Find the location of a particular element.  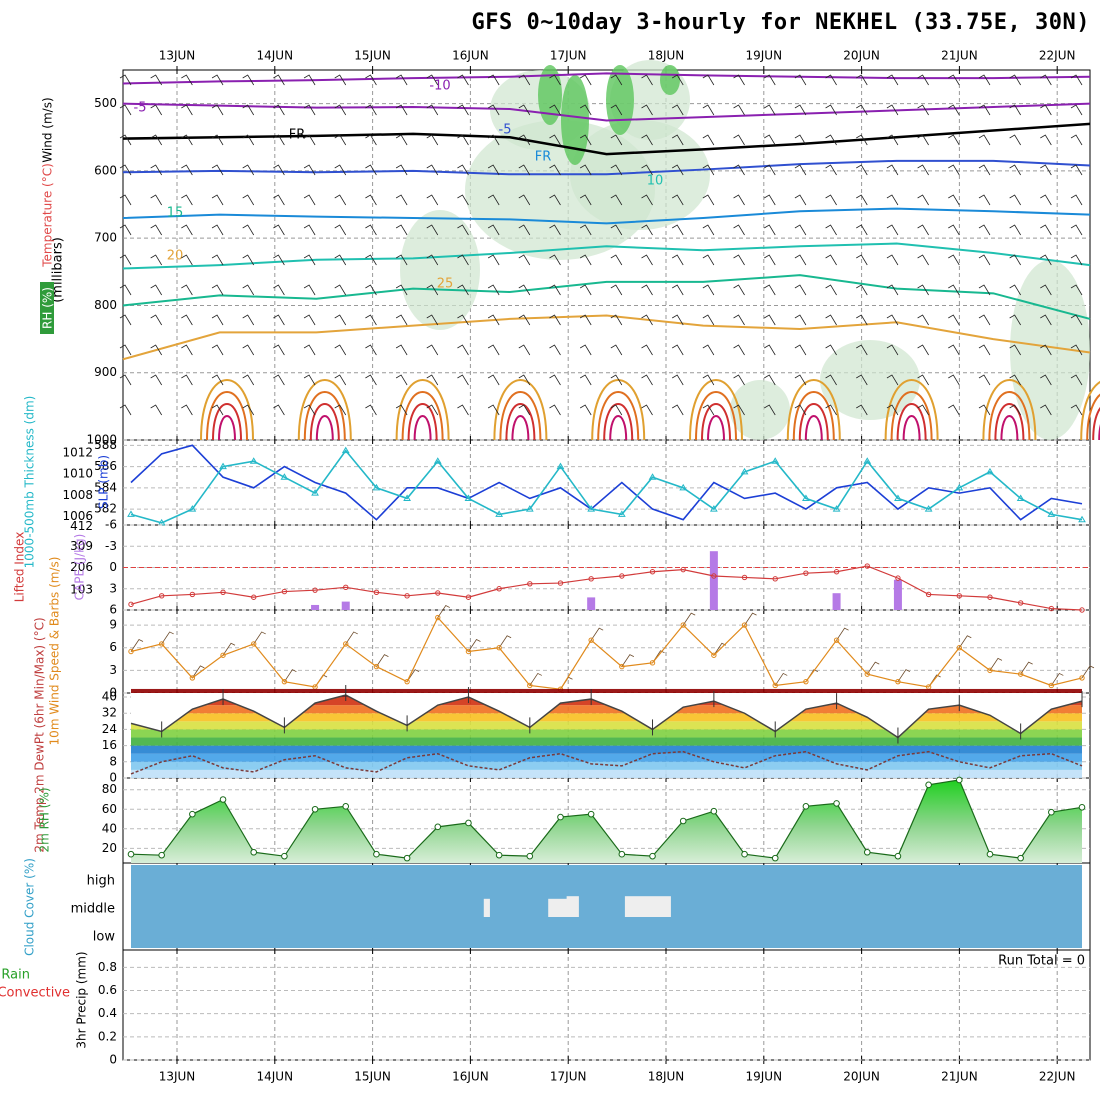

right-tick-label: 1008 is located at coordinates (77, 495).